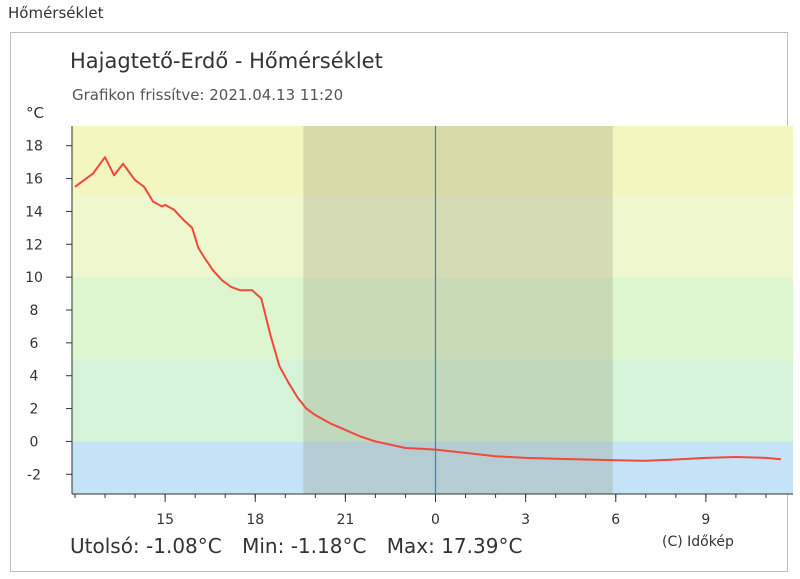 The image size is (800, 579). I want to click on y-tick-label: 18, so click(34, 147).